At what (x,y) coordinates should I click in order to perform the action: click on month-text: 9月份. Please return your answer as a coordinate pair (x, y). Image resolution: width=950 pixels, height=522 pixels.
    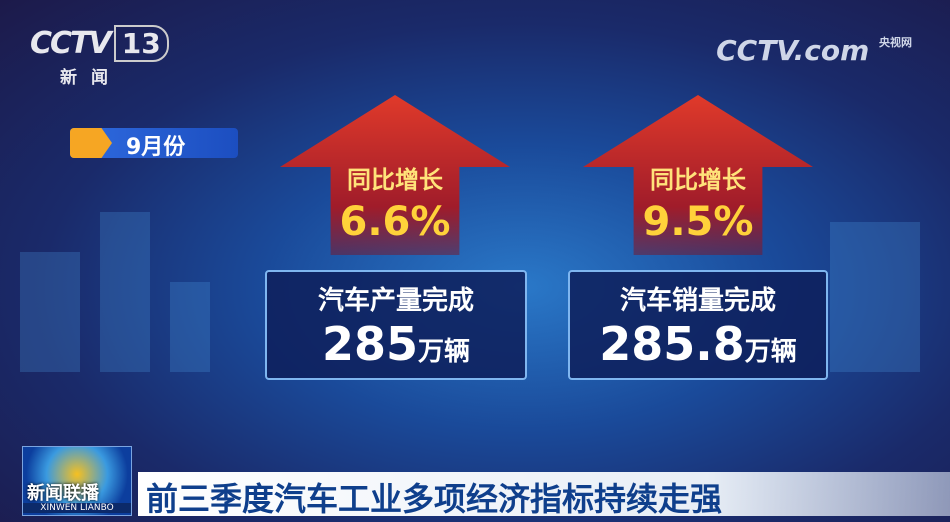
    Looking at the image, I should click on (156, 147).